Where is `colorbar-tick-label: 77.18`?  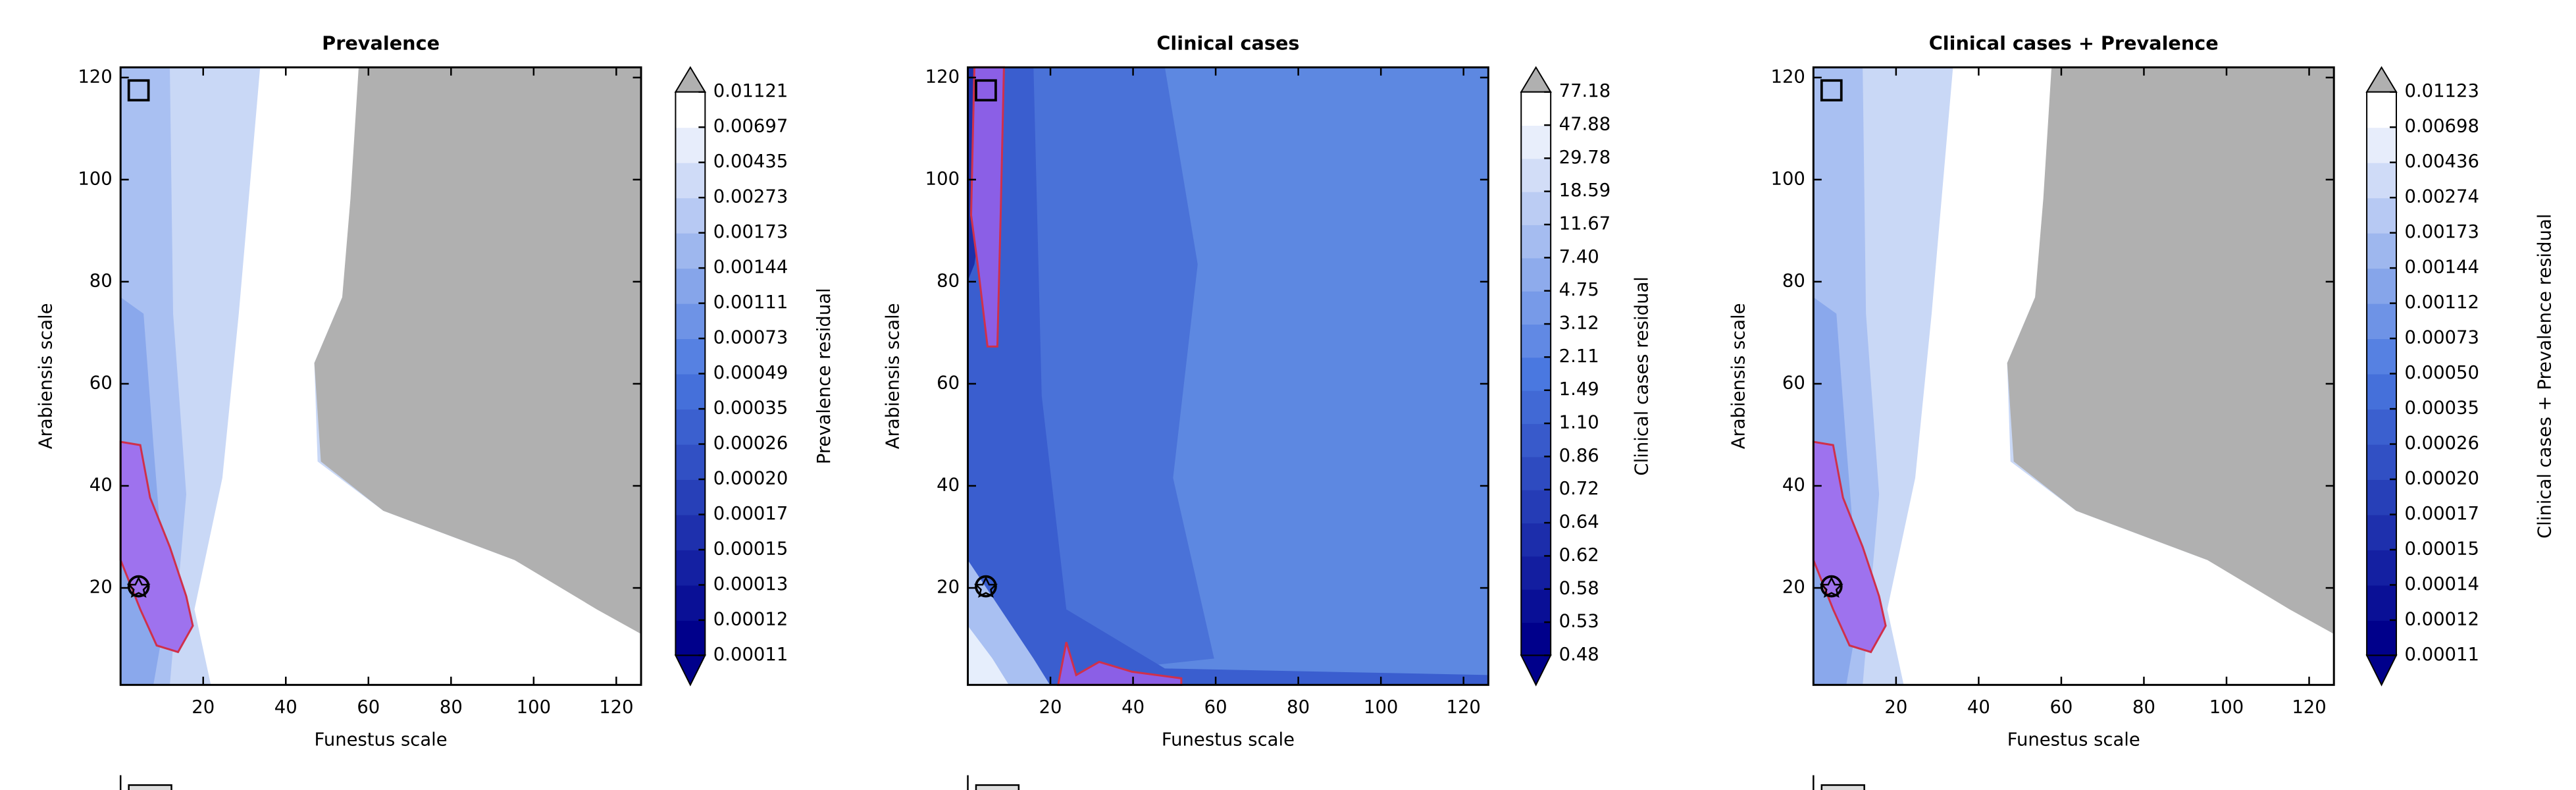 colorbar-tick-label: 77.18 is located at coordinates (1585, 91).